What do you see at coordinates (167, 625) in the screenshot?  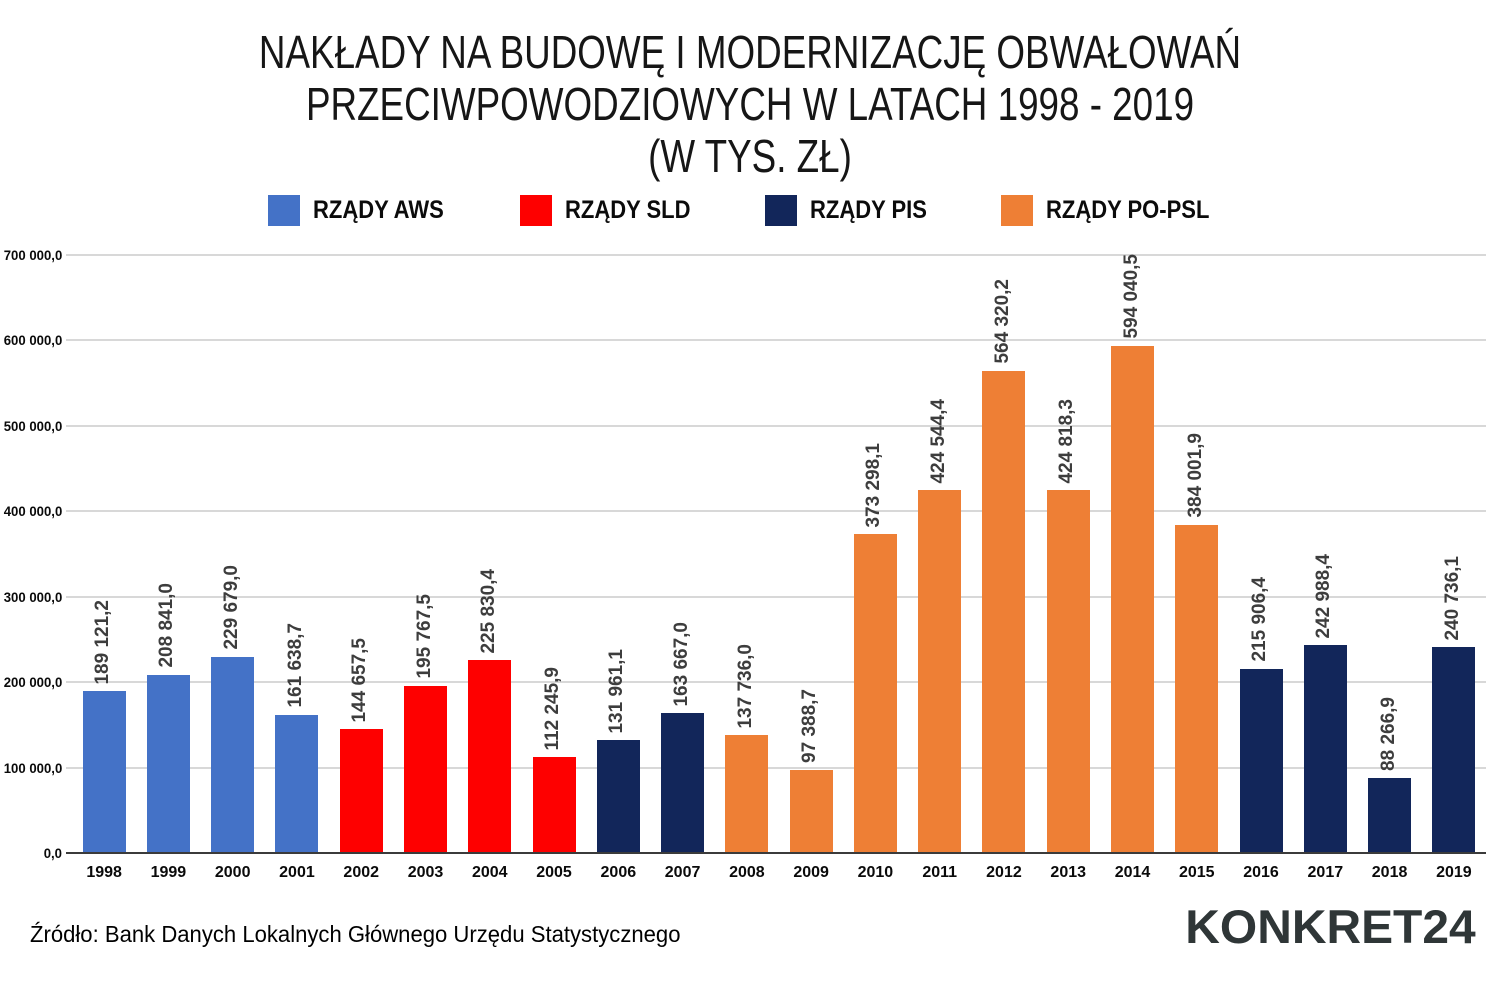 I see `bar-value-label-1999: 208 841,0` at bounding box center [167, 625].